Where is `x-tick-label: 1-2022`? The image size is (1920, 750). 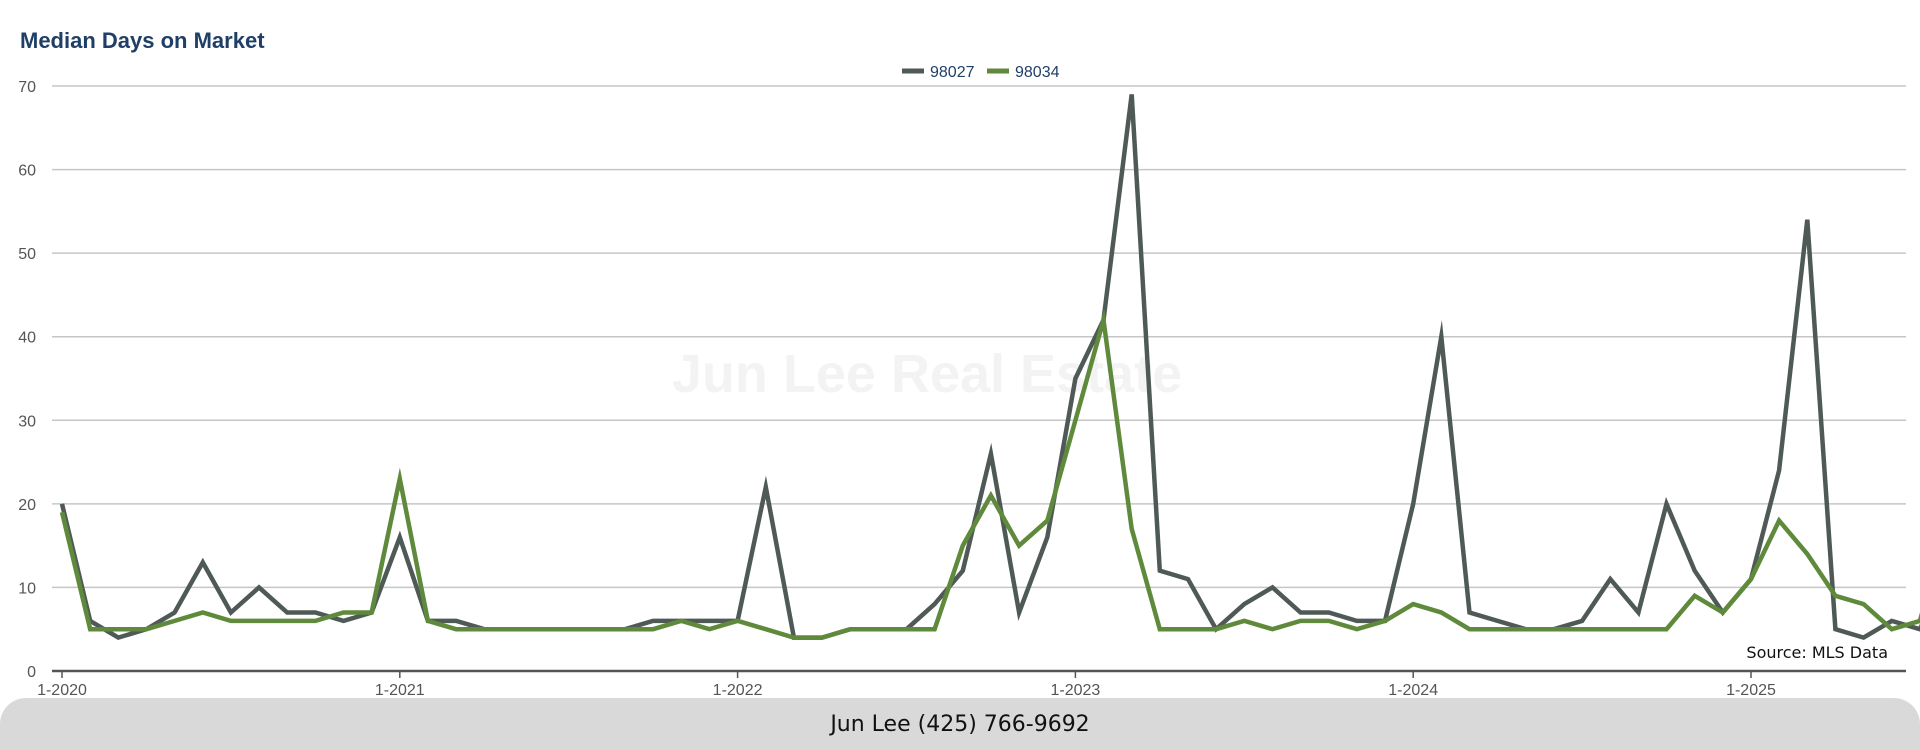
x-tick-label: 1-2022 is located at coordinates (738, 690).